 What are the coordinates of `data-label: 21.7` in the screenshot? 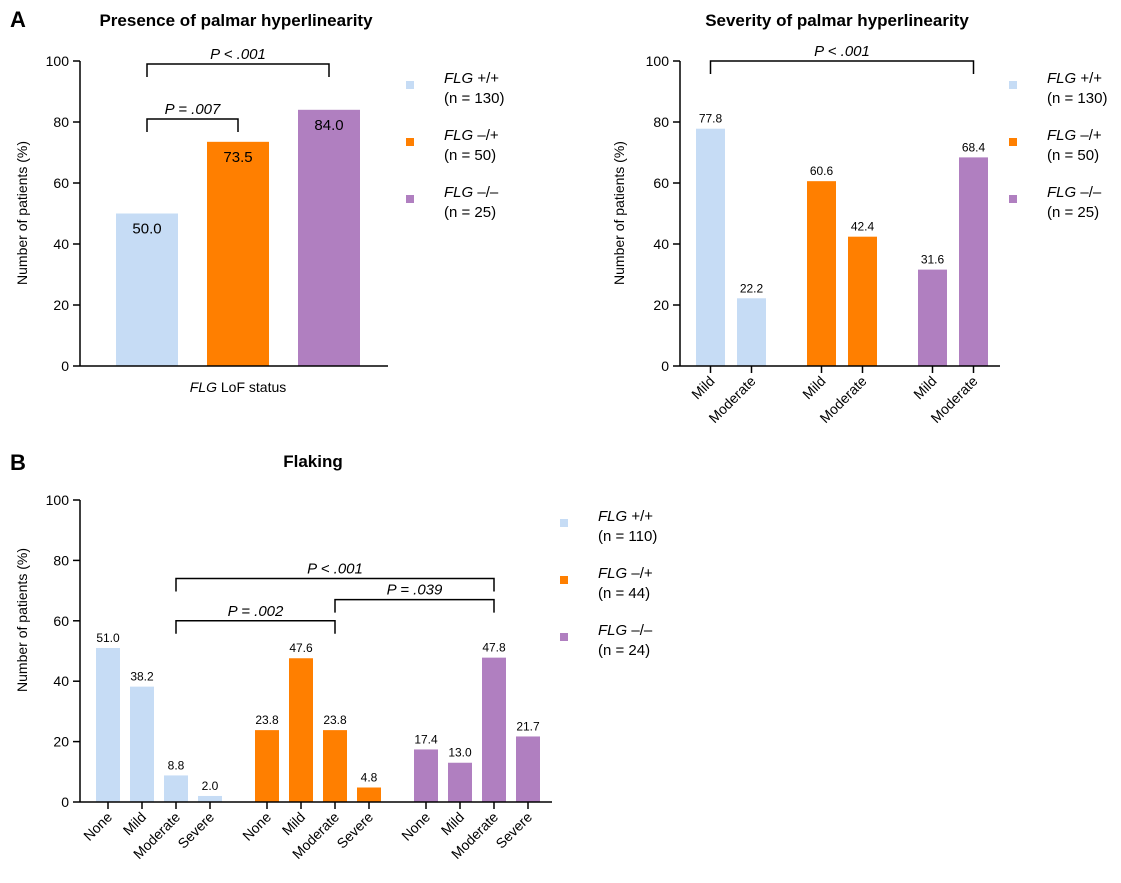 It's located at (528, 726).